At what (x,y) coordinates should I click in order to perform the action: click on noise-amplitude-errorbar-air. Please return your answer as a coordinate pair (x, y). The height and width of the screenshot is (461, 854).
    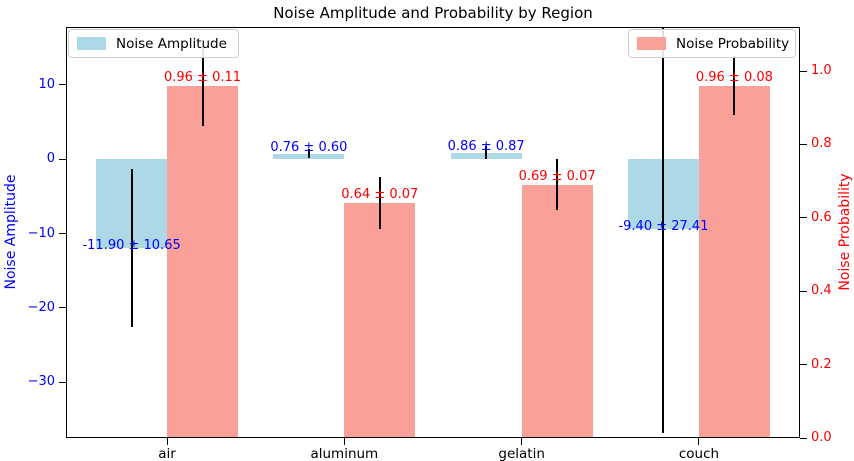
    Looking at the image, I should click on (131, 247).